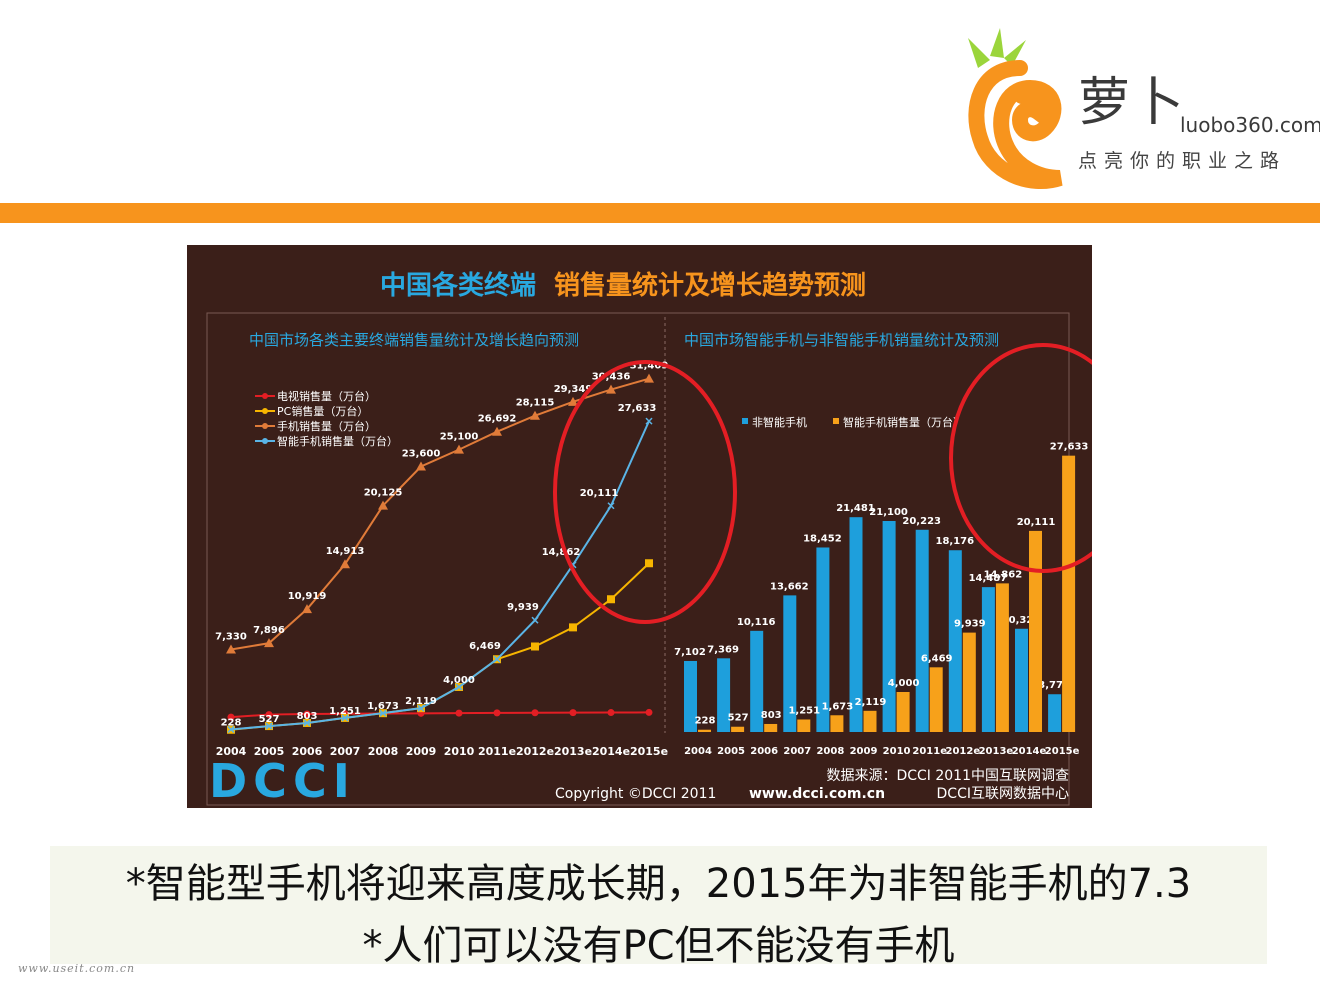 This screenshot has width=1320, height=990. What do you see at coordinates (658, 884) in the screenshot?
I see `caption-line-1: *智能型手机将迎来高度成长期，2015年为非智能手机的7.3` at bounding box center [658, 884].